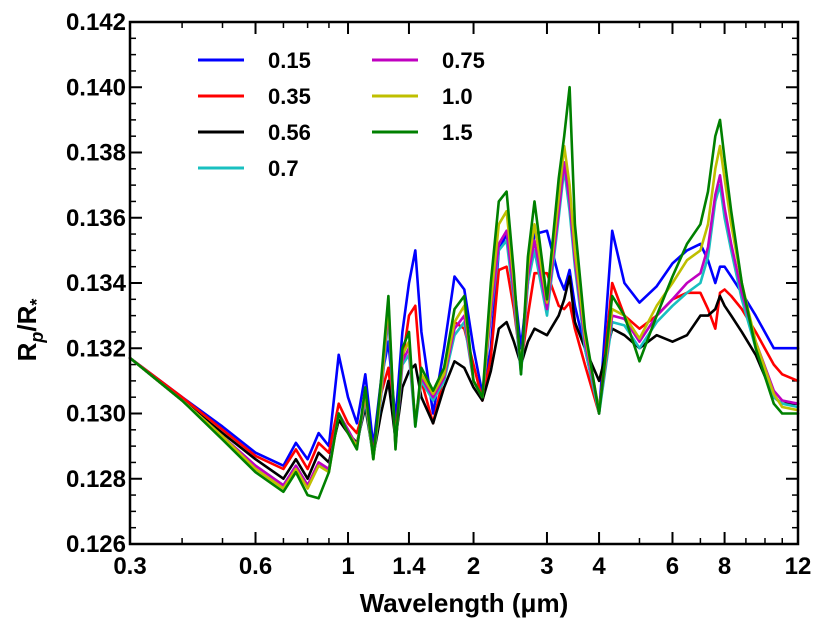 This screenshot has width=830, height=625. What do you see at coordinates (463, 60) in the screenshot?
I see `legend-label: 0.75` at bounding box center [463, 60].